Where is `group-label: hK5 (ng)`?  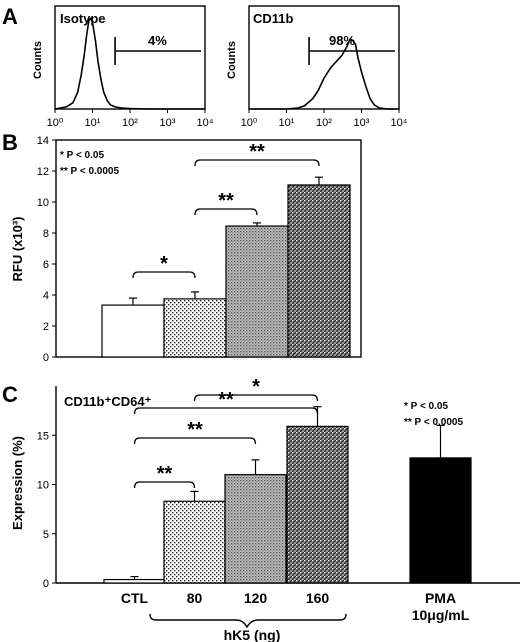 group-label: hK5 (ng) is located at coordinates (252, 634).